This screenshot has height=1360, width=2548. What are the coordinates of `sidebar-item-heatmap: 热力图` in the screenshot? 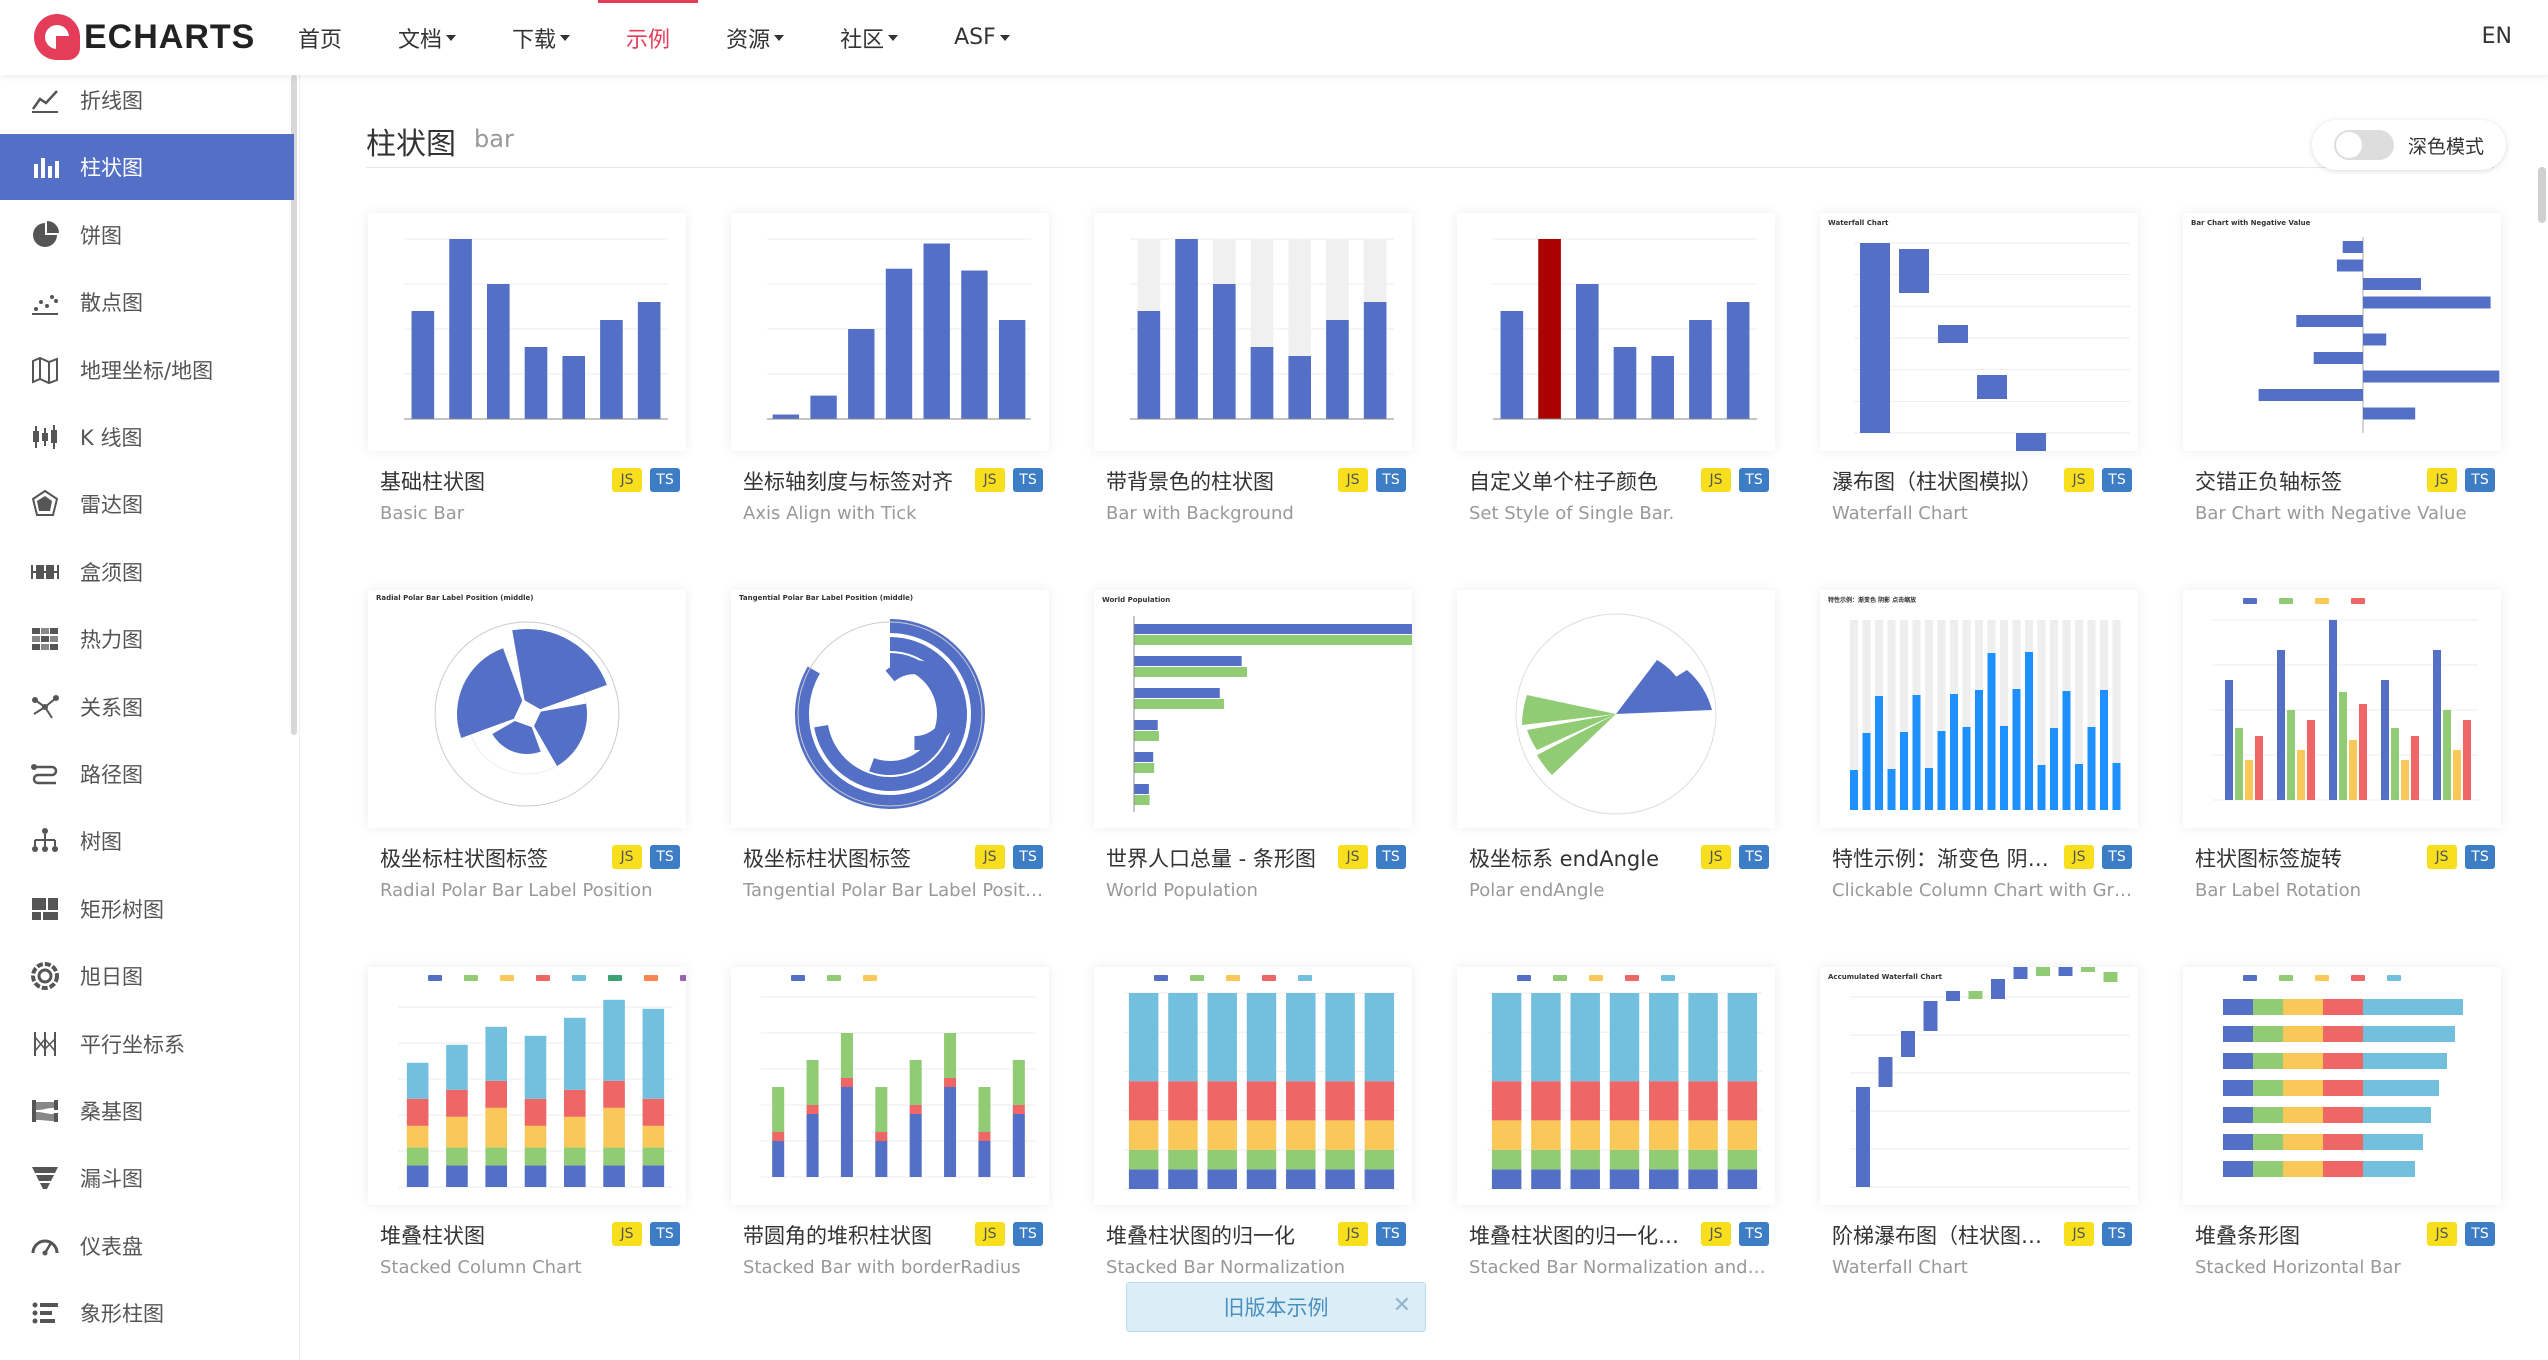 It's located at (147, 639).